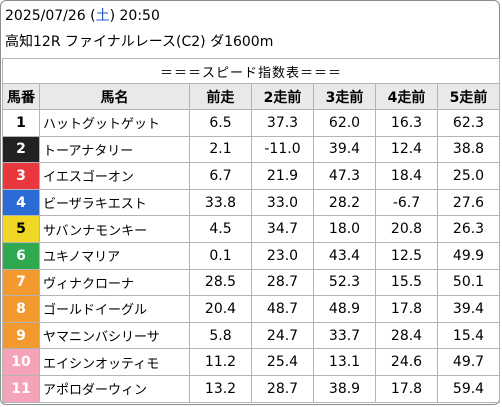  I want to click on table-row: 1 ハットグットゲット 6.5 37.3 62.0 16.3 62.3, so click(251, 123).